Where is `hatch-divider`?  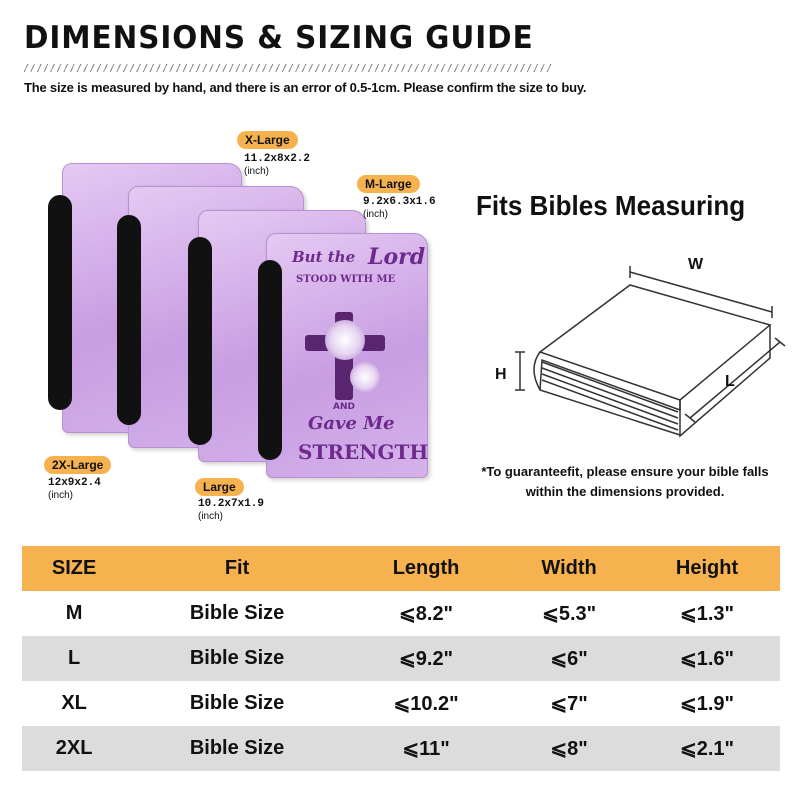 hatch-divider is located at coordinates (288, 68).